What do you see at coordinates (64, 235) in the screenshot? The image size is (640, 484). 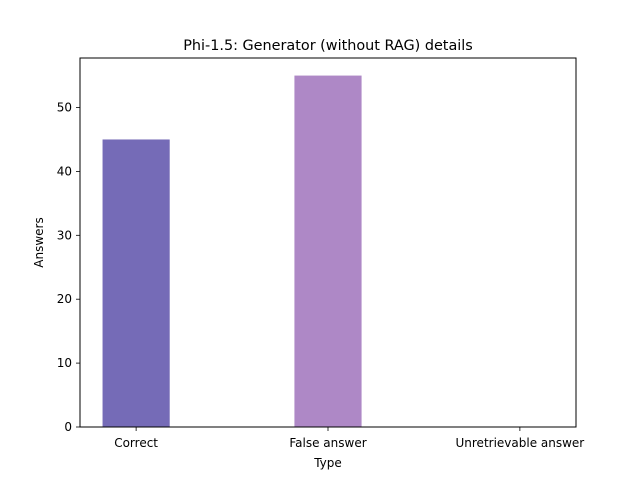 I see `y-tick-label: 30` at bounding box center [64, 235].